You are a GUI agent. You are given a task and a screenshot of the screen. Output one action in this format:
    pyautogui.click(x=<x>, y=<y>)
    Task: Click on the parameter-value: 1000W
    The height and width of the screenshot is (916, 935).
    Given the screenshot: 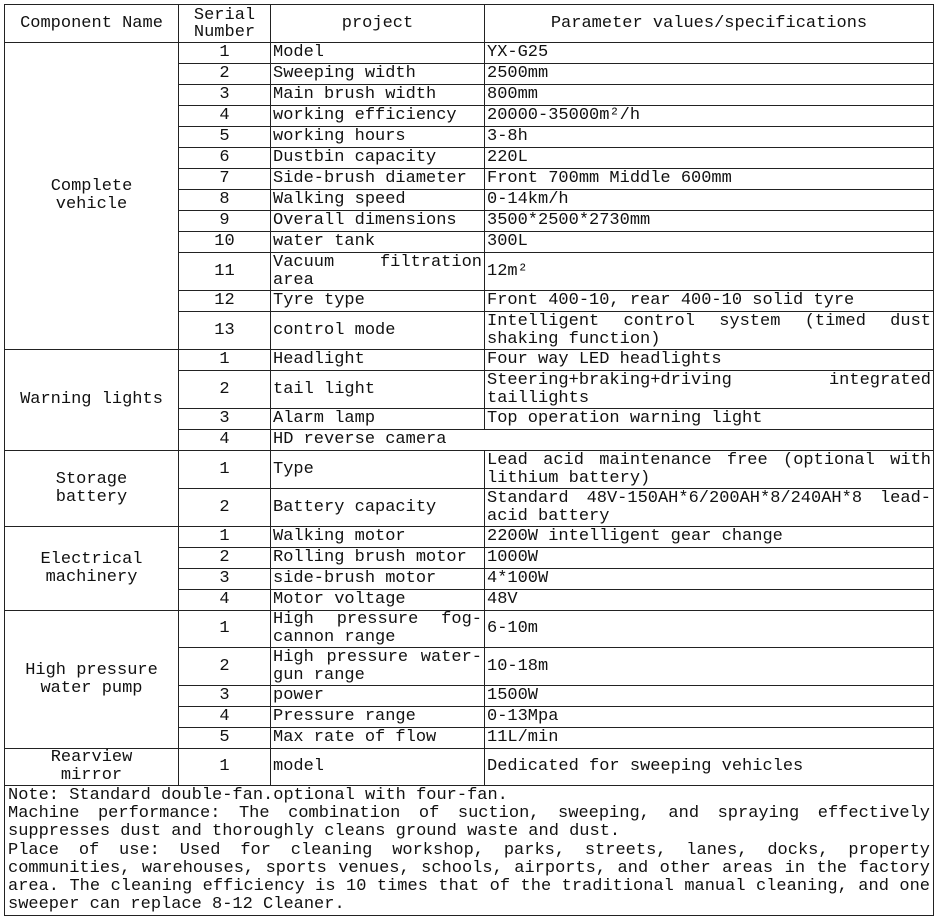 What is the action you would take?
    pyautogui.click(x=709, y=558)
    